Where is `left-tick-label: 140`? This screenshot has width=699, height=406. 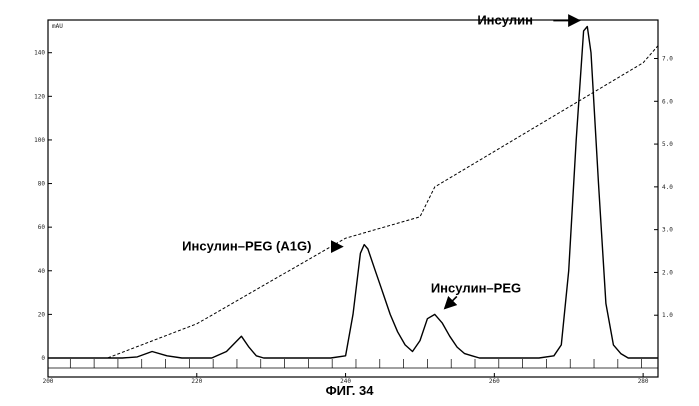 left-tick-label: 140 is located at coordinates (39, 53).